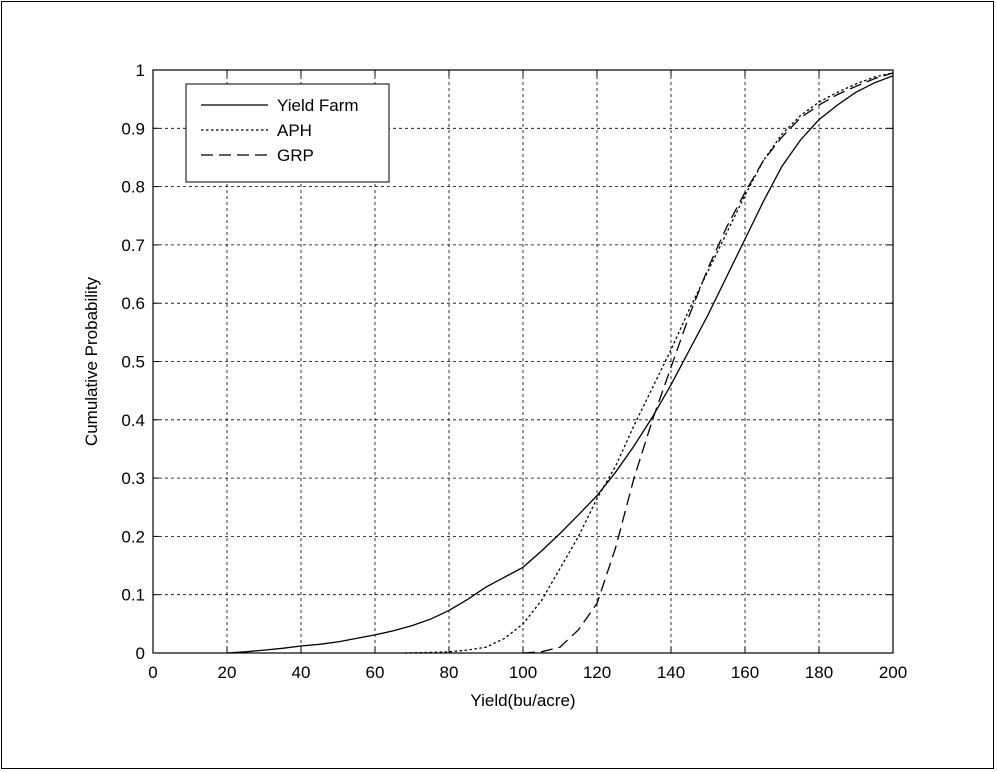 The height and width of the screenshot is (772, 997). What do you see at coordinates (256, 130) in the screenshot?
I see `legend-item: APH` at bounding box center [256, 130].